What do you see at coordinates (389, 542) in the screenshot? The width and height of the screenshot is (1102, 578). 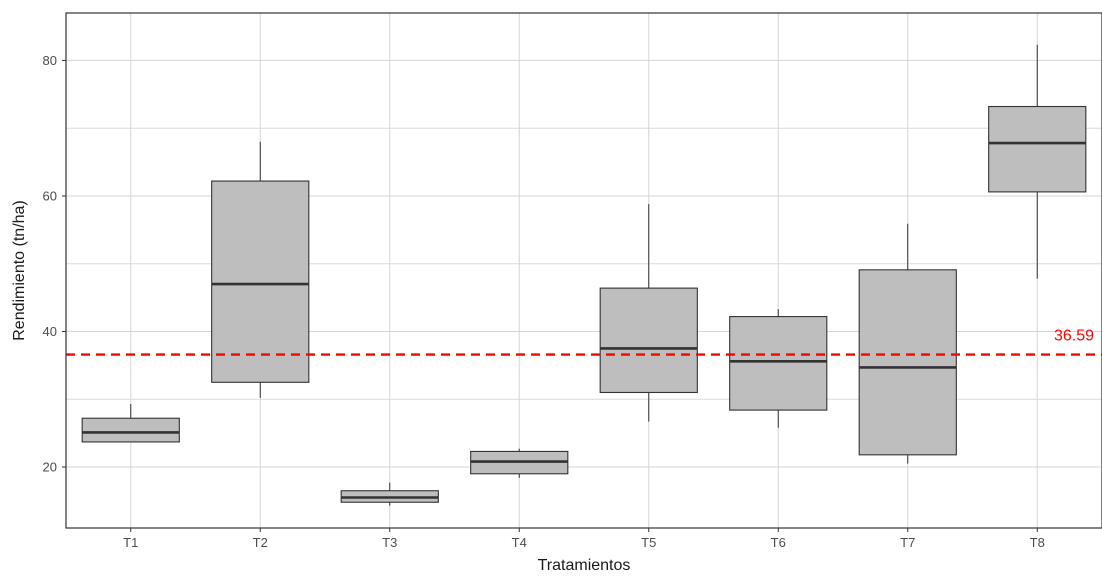 I see `x-tick-label-T3: T3` at bounding box center [389, 542].